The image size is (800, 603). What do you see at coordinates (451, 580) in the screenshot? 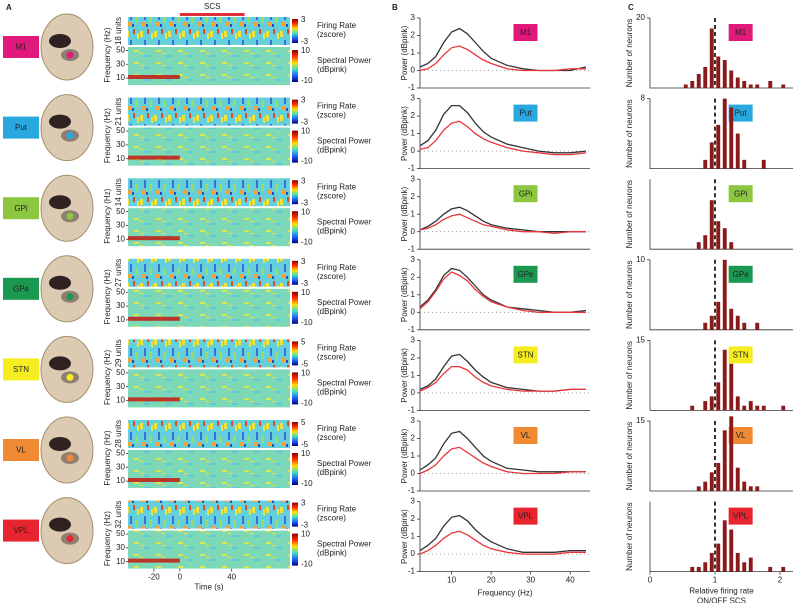
I see `x-tick-label: 10` at bounding box center [451, 580].